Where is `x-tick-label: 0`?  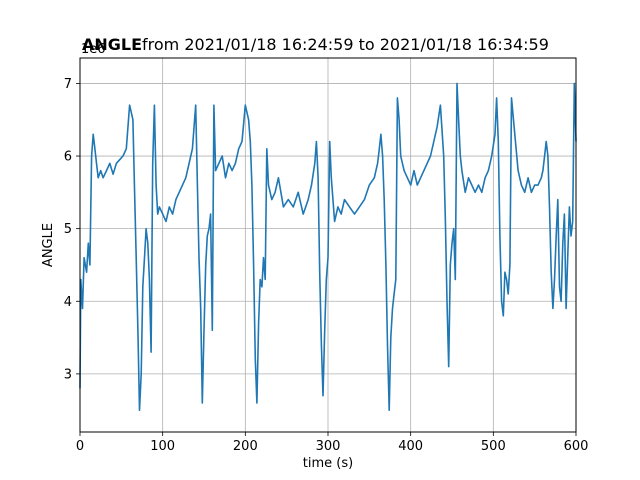 x-tick-label: 0 is located at coordinates (80, 446).